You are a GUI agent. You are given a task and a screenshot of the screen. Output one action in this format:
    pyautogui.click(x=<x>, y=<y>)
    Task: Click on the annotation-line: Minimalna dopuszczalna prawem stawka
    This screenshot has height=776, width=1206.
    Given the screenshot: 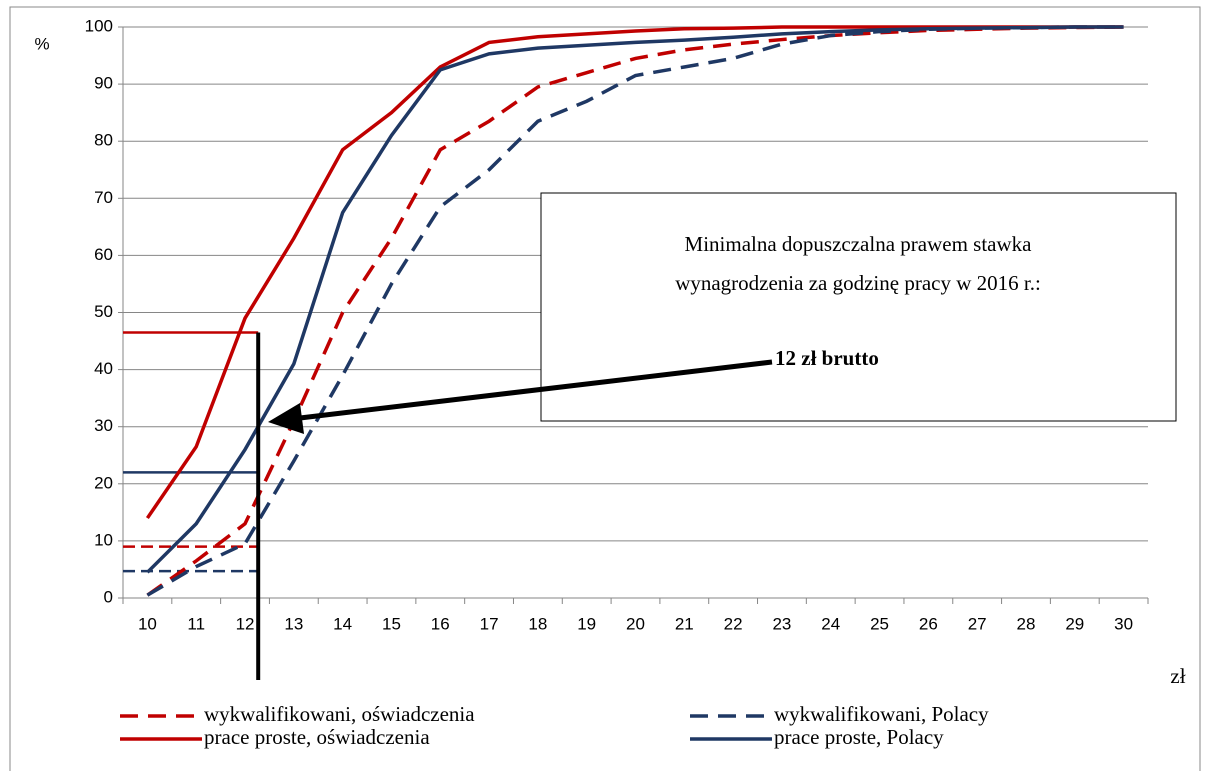 What is the action you would take?
    pyautogui.click(x=859, y=244)
    